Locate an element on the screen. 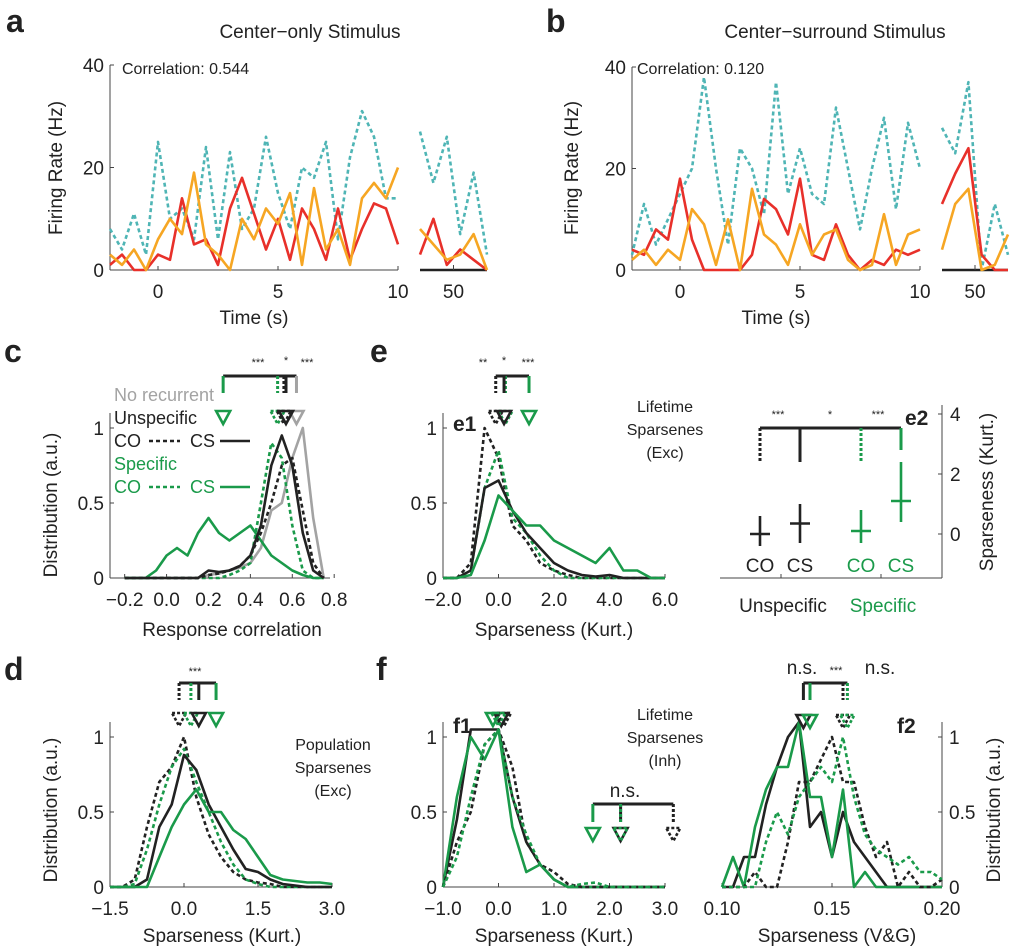 This screenshot has height=947, width=1010. y-tick-label-f1: 1 is located at coordinates (431, 738).